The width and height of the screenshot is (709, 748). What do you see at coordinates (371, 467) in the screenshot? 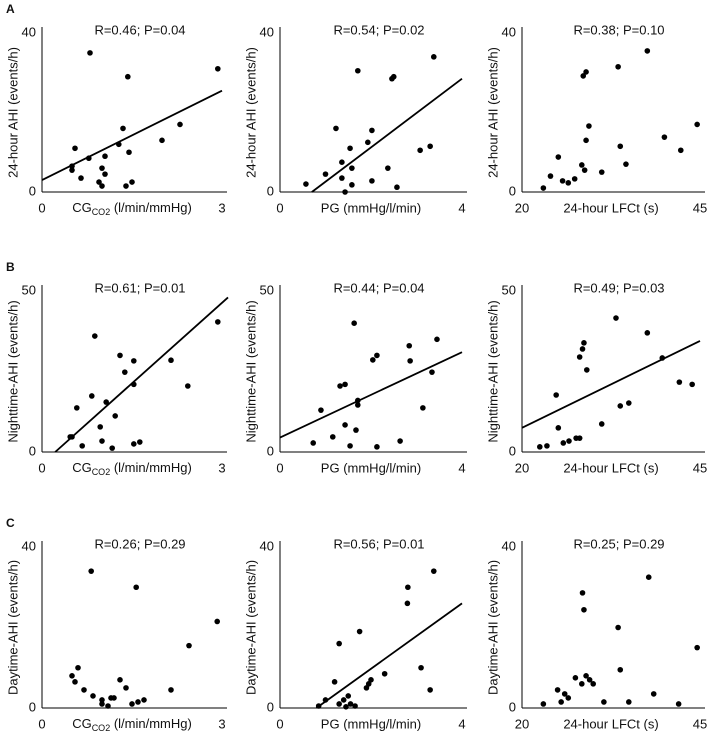
I see `x-axis-label: PG (mmHg/l/min)` at bounding box center [371, 467].